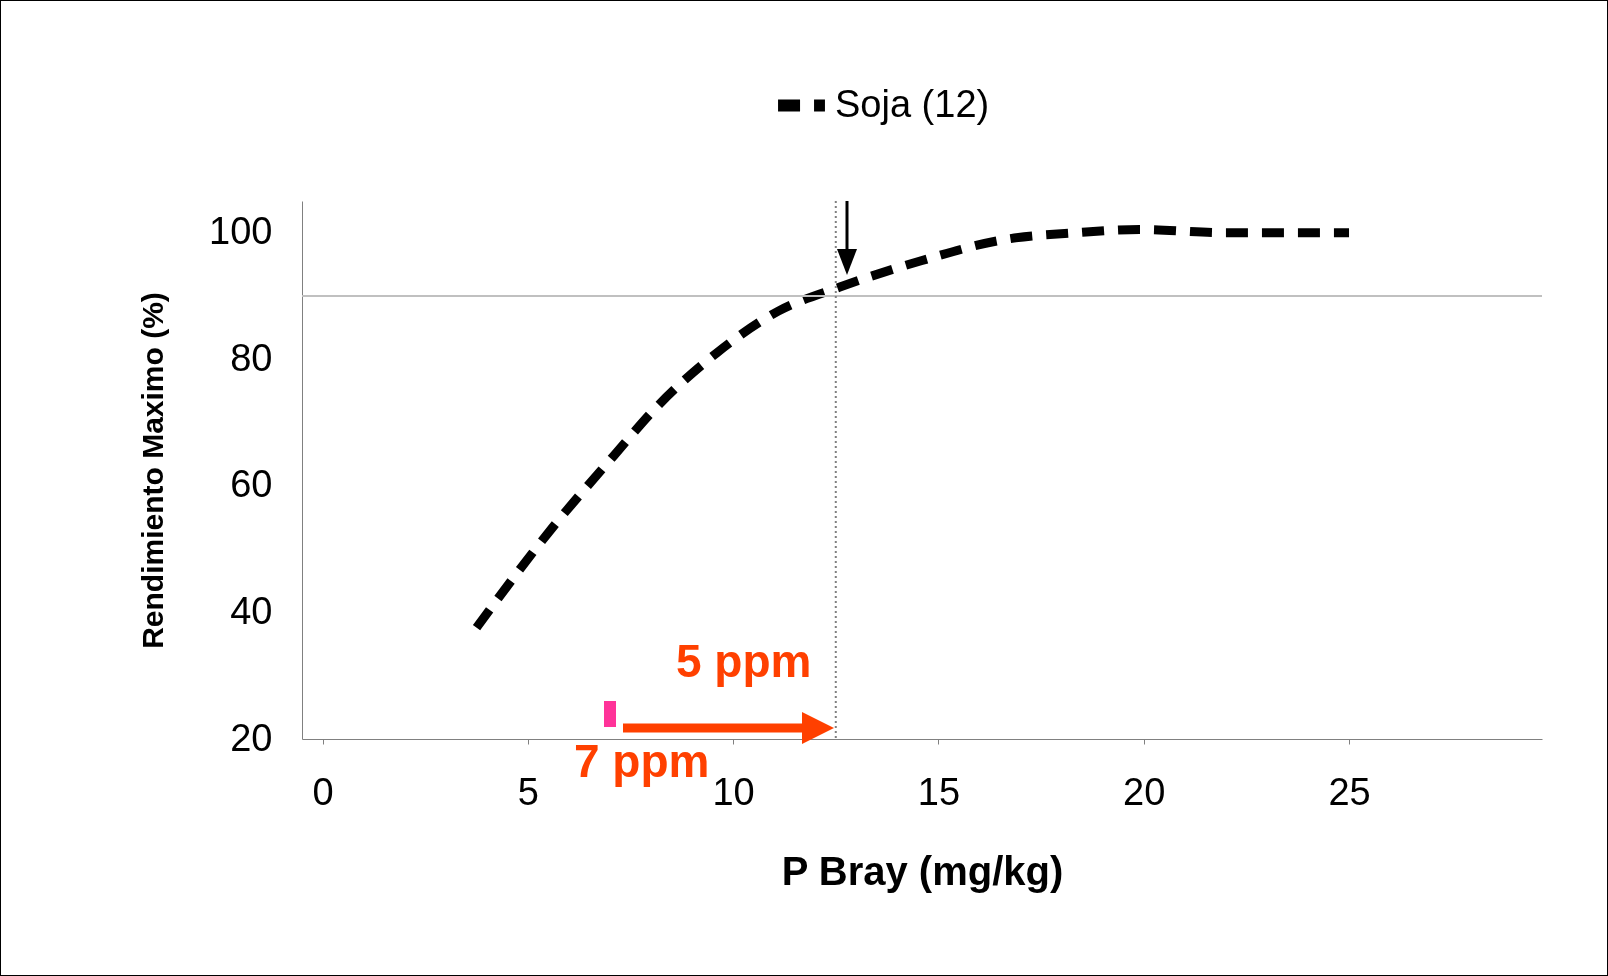 This screenshot has width=1608, height=976. What do you see at coordinates (251, 610) in the screenshot?
I see `y-tick-label: 40` at bounding box center [251, 610].